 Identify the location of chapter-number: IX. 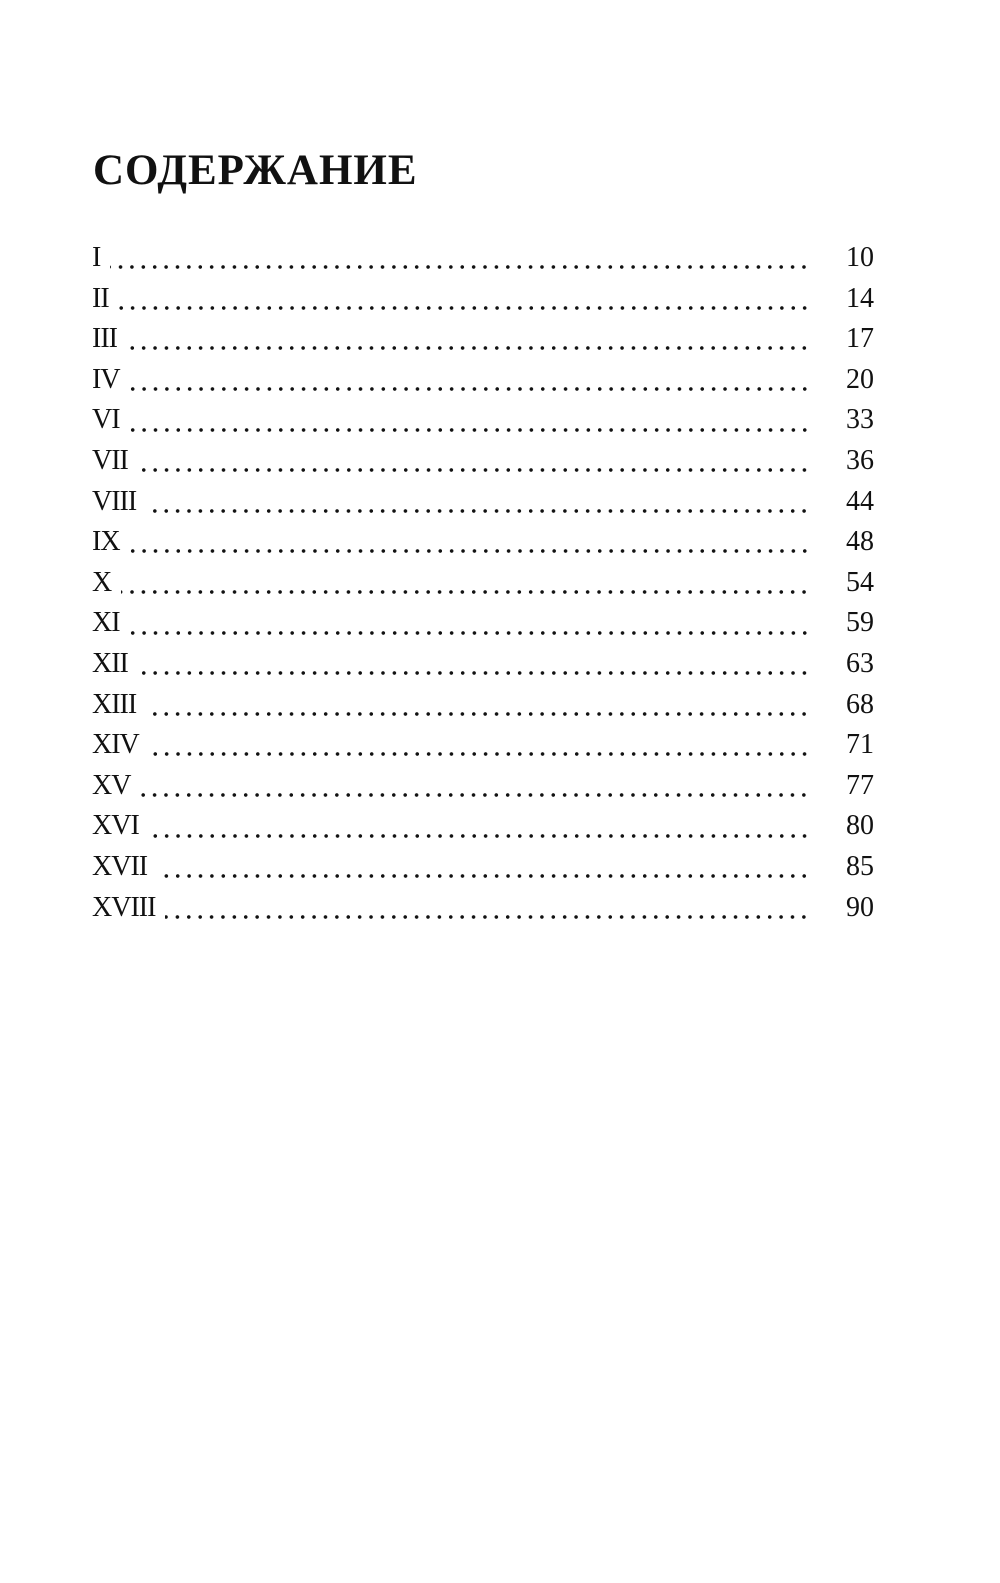
(106, 542).